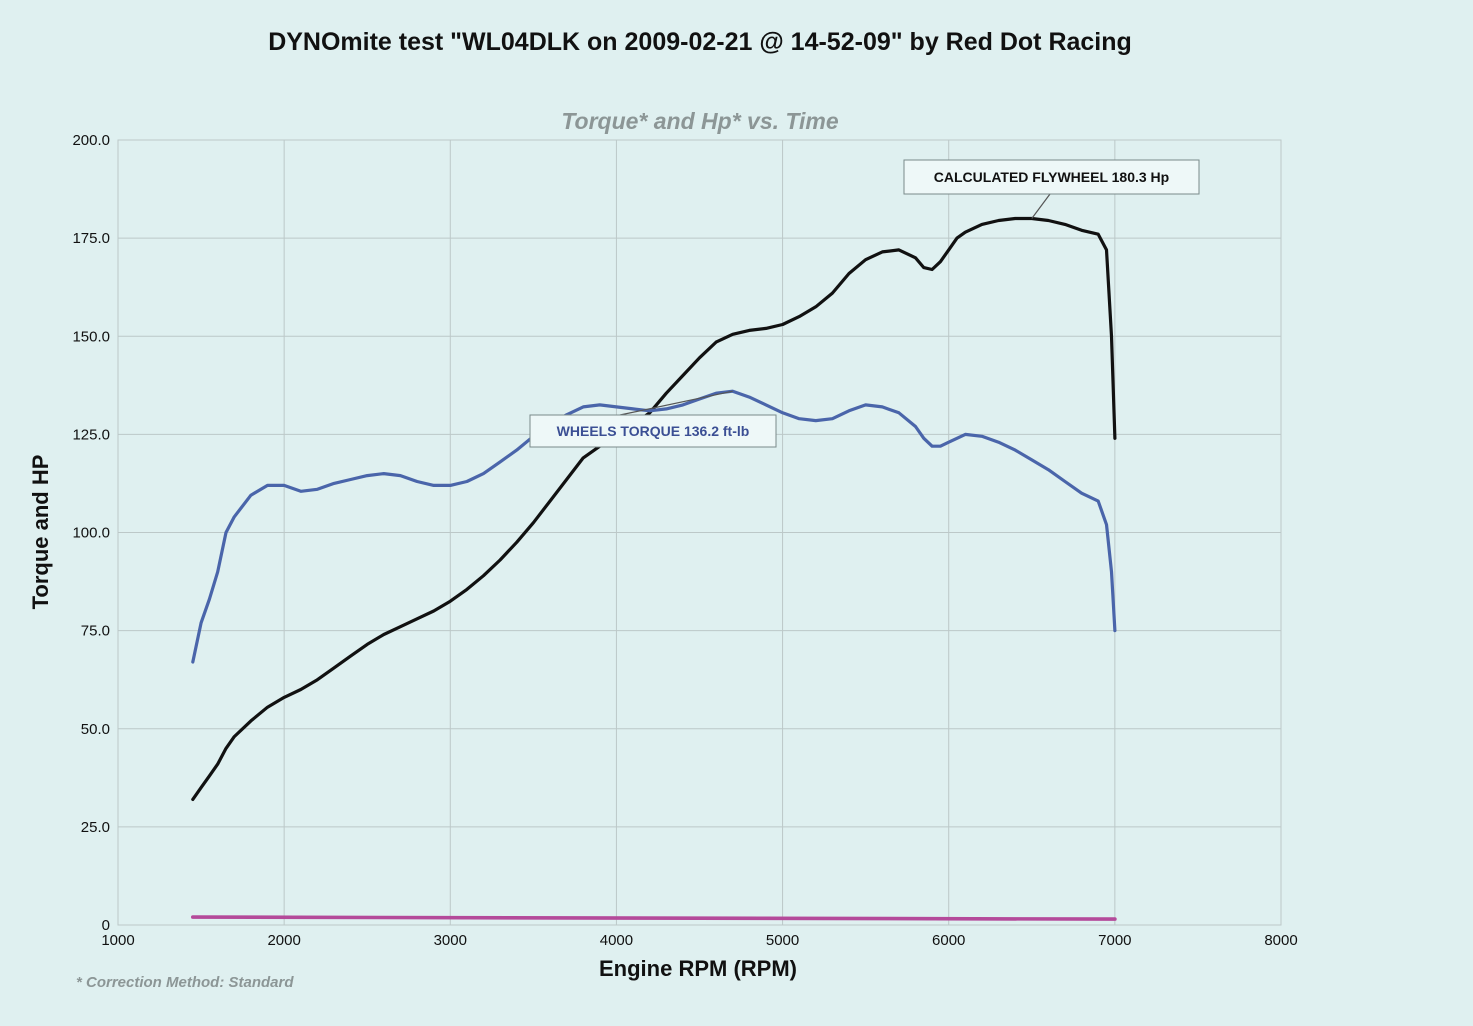 This screenshot has width=1473, height=1026. I want to click on y-tick-label: 175.0, so click(91, 238).